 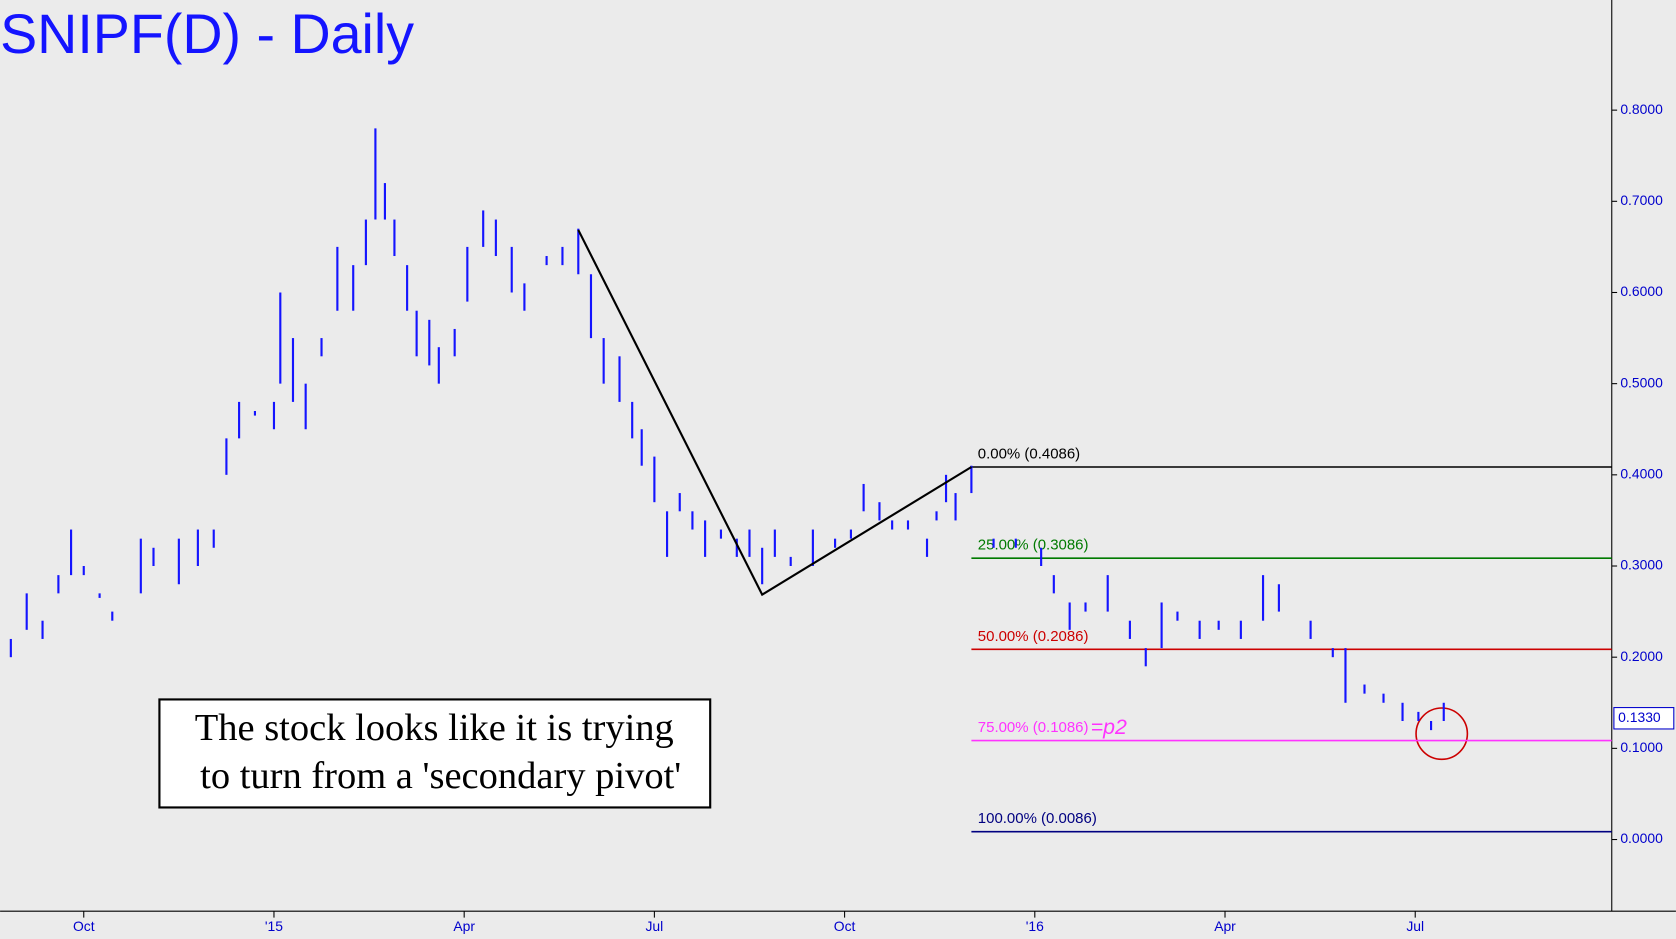 I want to click on level-label: 50.00% (0.2086), so click(x=1033, y=636).